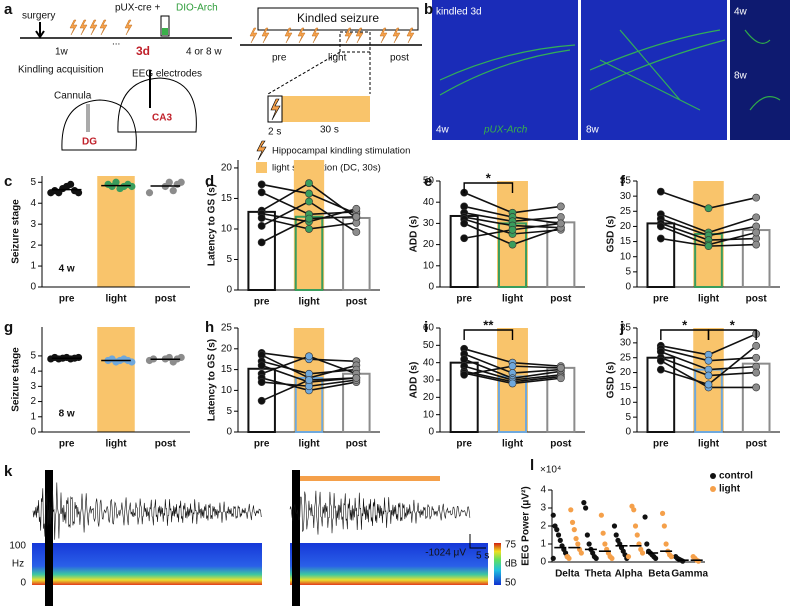  I want to click on x-tick-label: Theta, so click(598, 574).